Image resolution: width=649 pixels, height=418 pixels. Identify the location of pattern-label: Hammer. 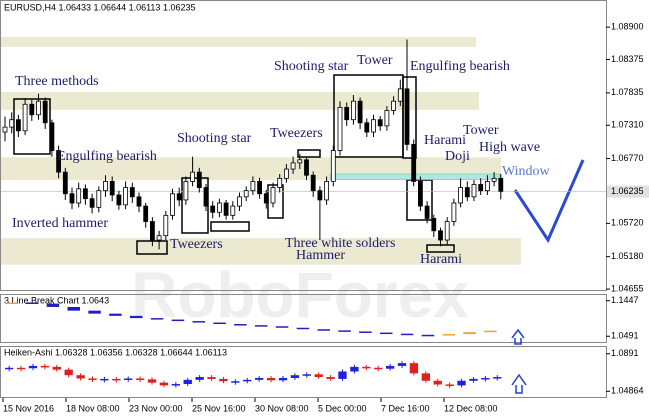
(320, 255).